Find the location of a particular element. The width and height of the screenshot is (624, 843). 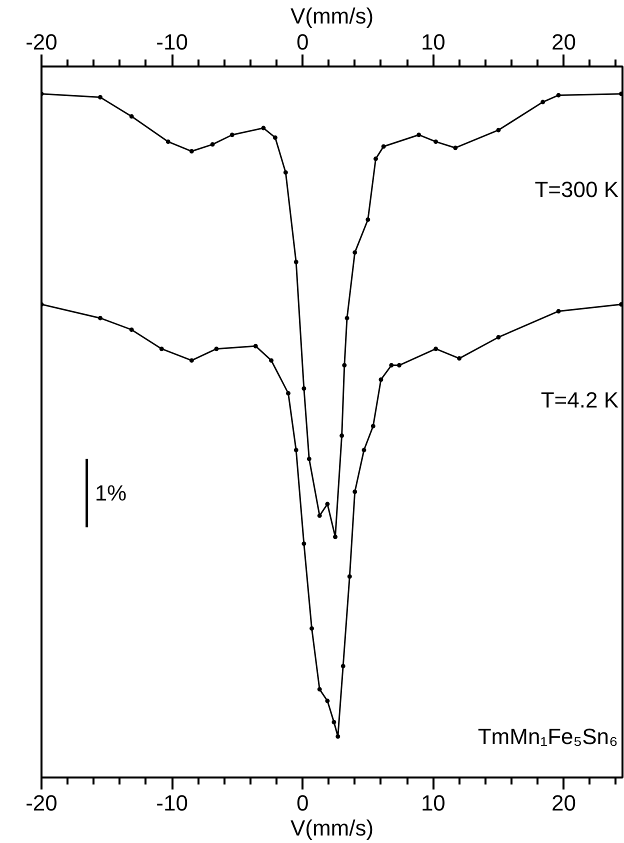

x-axis-title: V(mm/s) is located at coordinates (332, 828).